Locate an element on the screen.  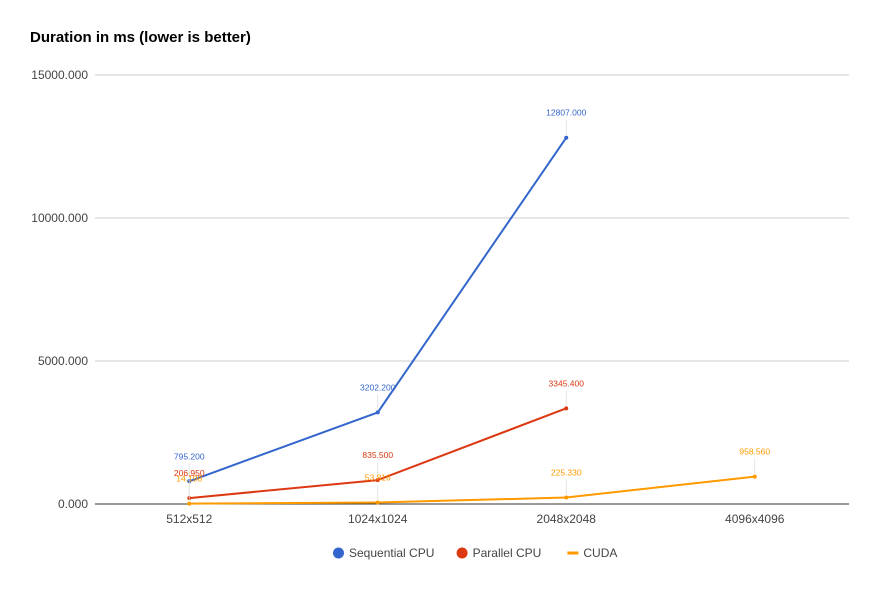
data-label: 225.330 is located at coordinates (566, 473).